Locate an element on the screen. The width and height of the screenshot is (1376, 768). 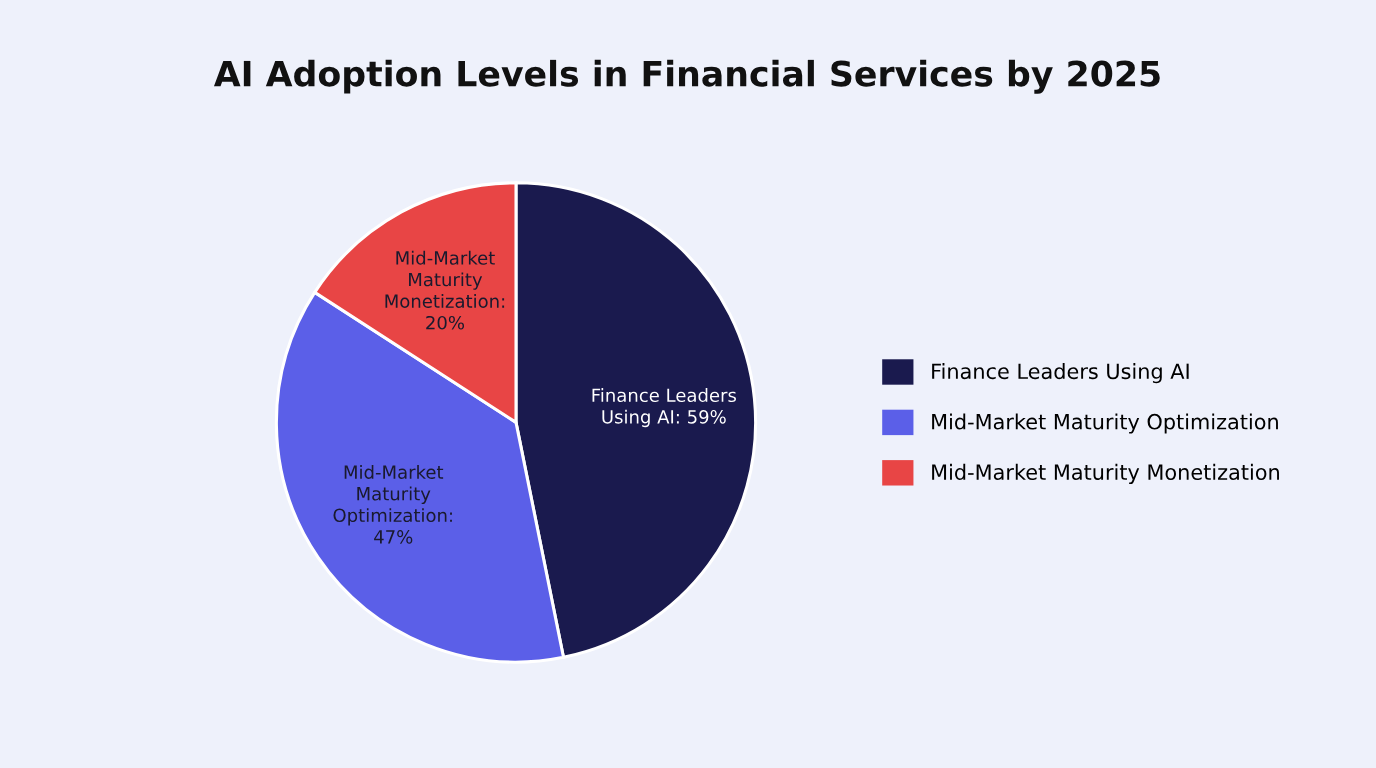
chart-title: AI Adoption Levels in Financial Services by 2025 is located at coordinates (686, 76).